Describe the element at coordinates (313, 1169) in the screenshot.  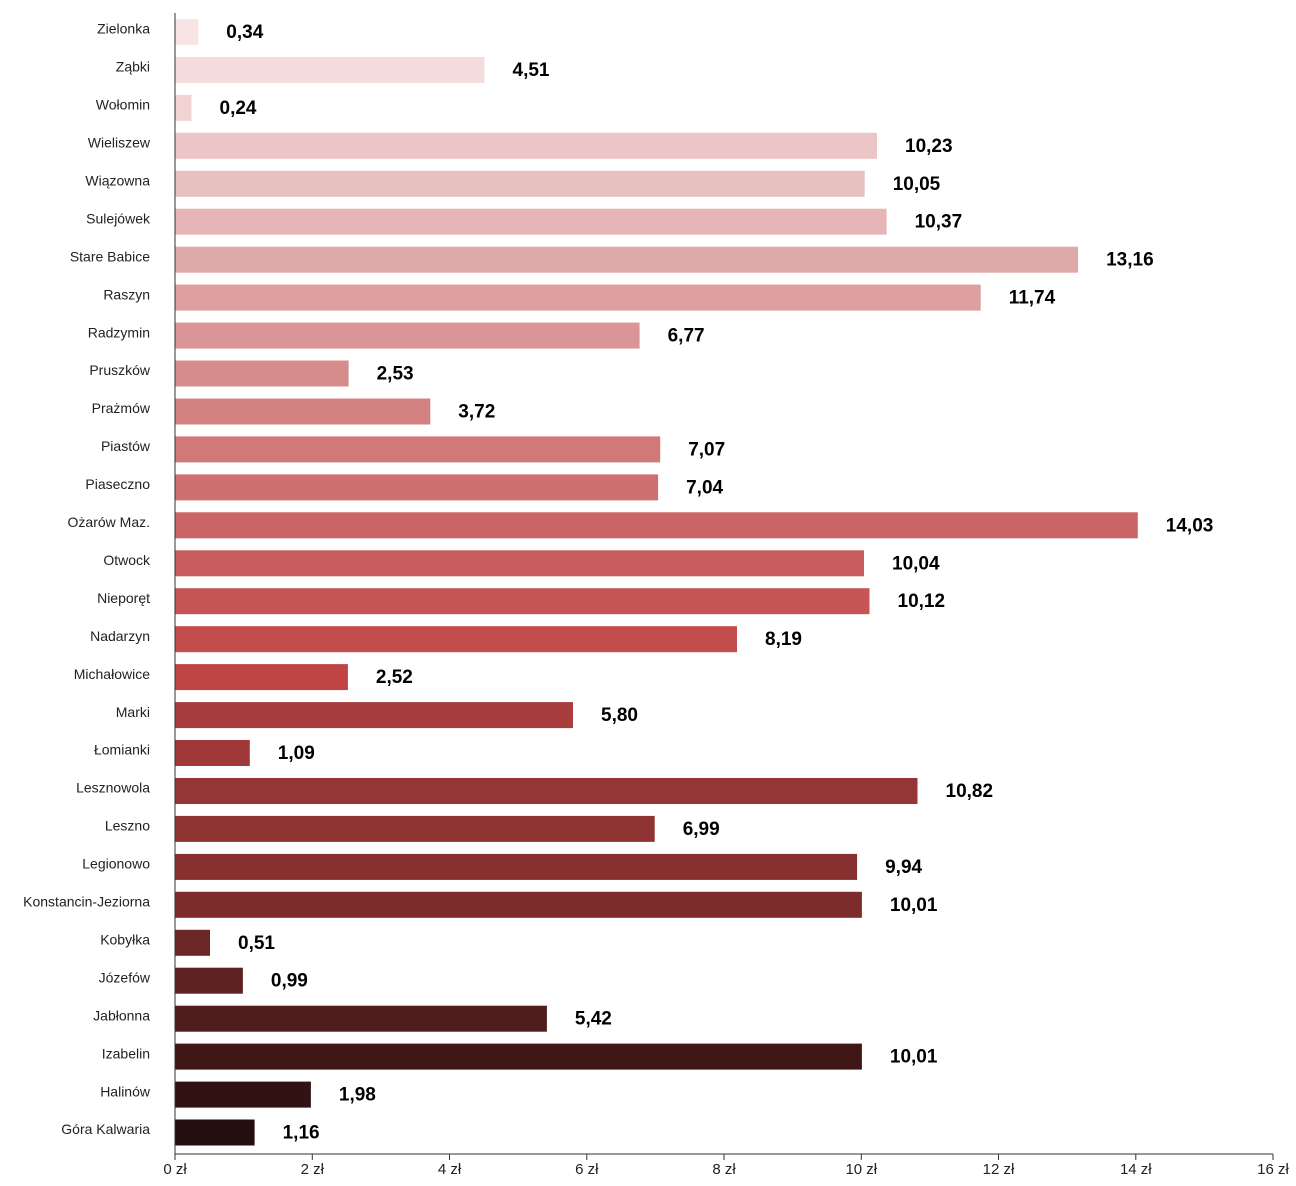
I see `x-tick-label: 2 zł` at that location.